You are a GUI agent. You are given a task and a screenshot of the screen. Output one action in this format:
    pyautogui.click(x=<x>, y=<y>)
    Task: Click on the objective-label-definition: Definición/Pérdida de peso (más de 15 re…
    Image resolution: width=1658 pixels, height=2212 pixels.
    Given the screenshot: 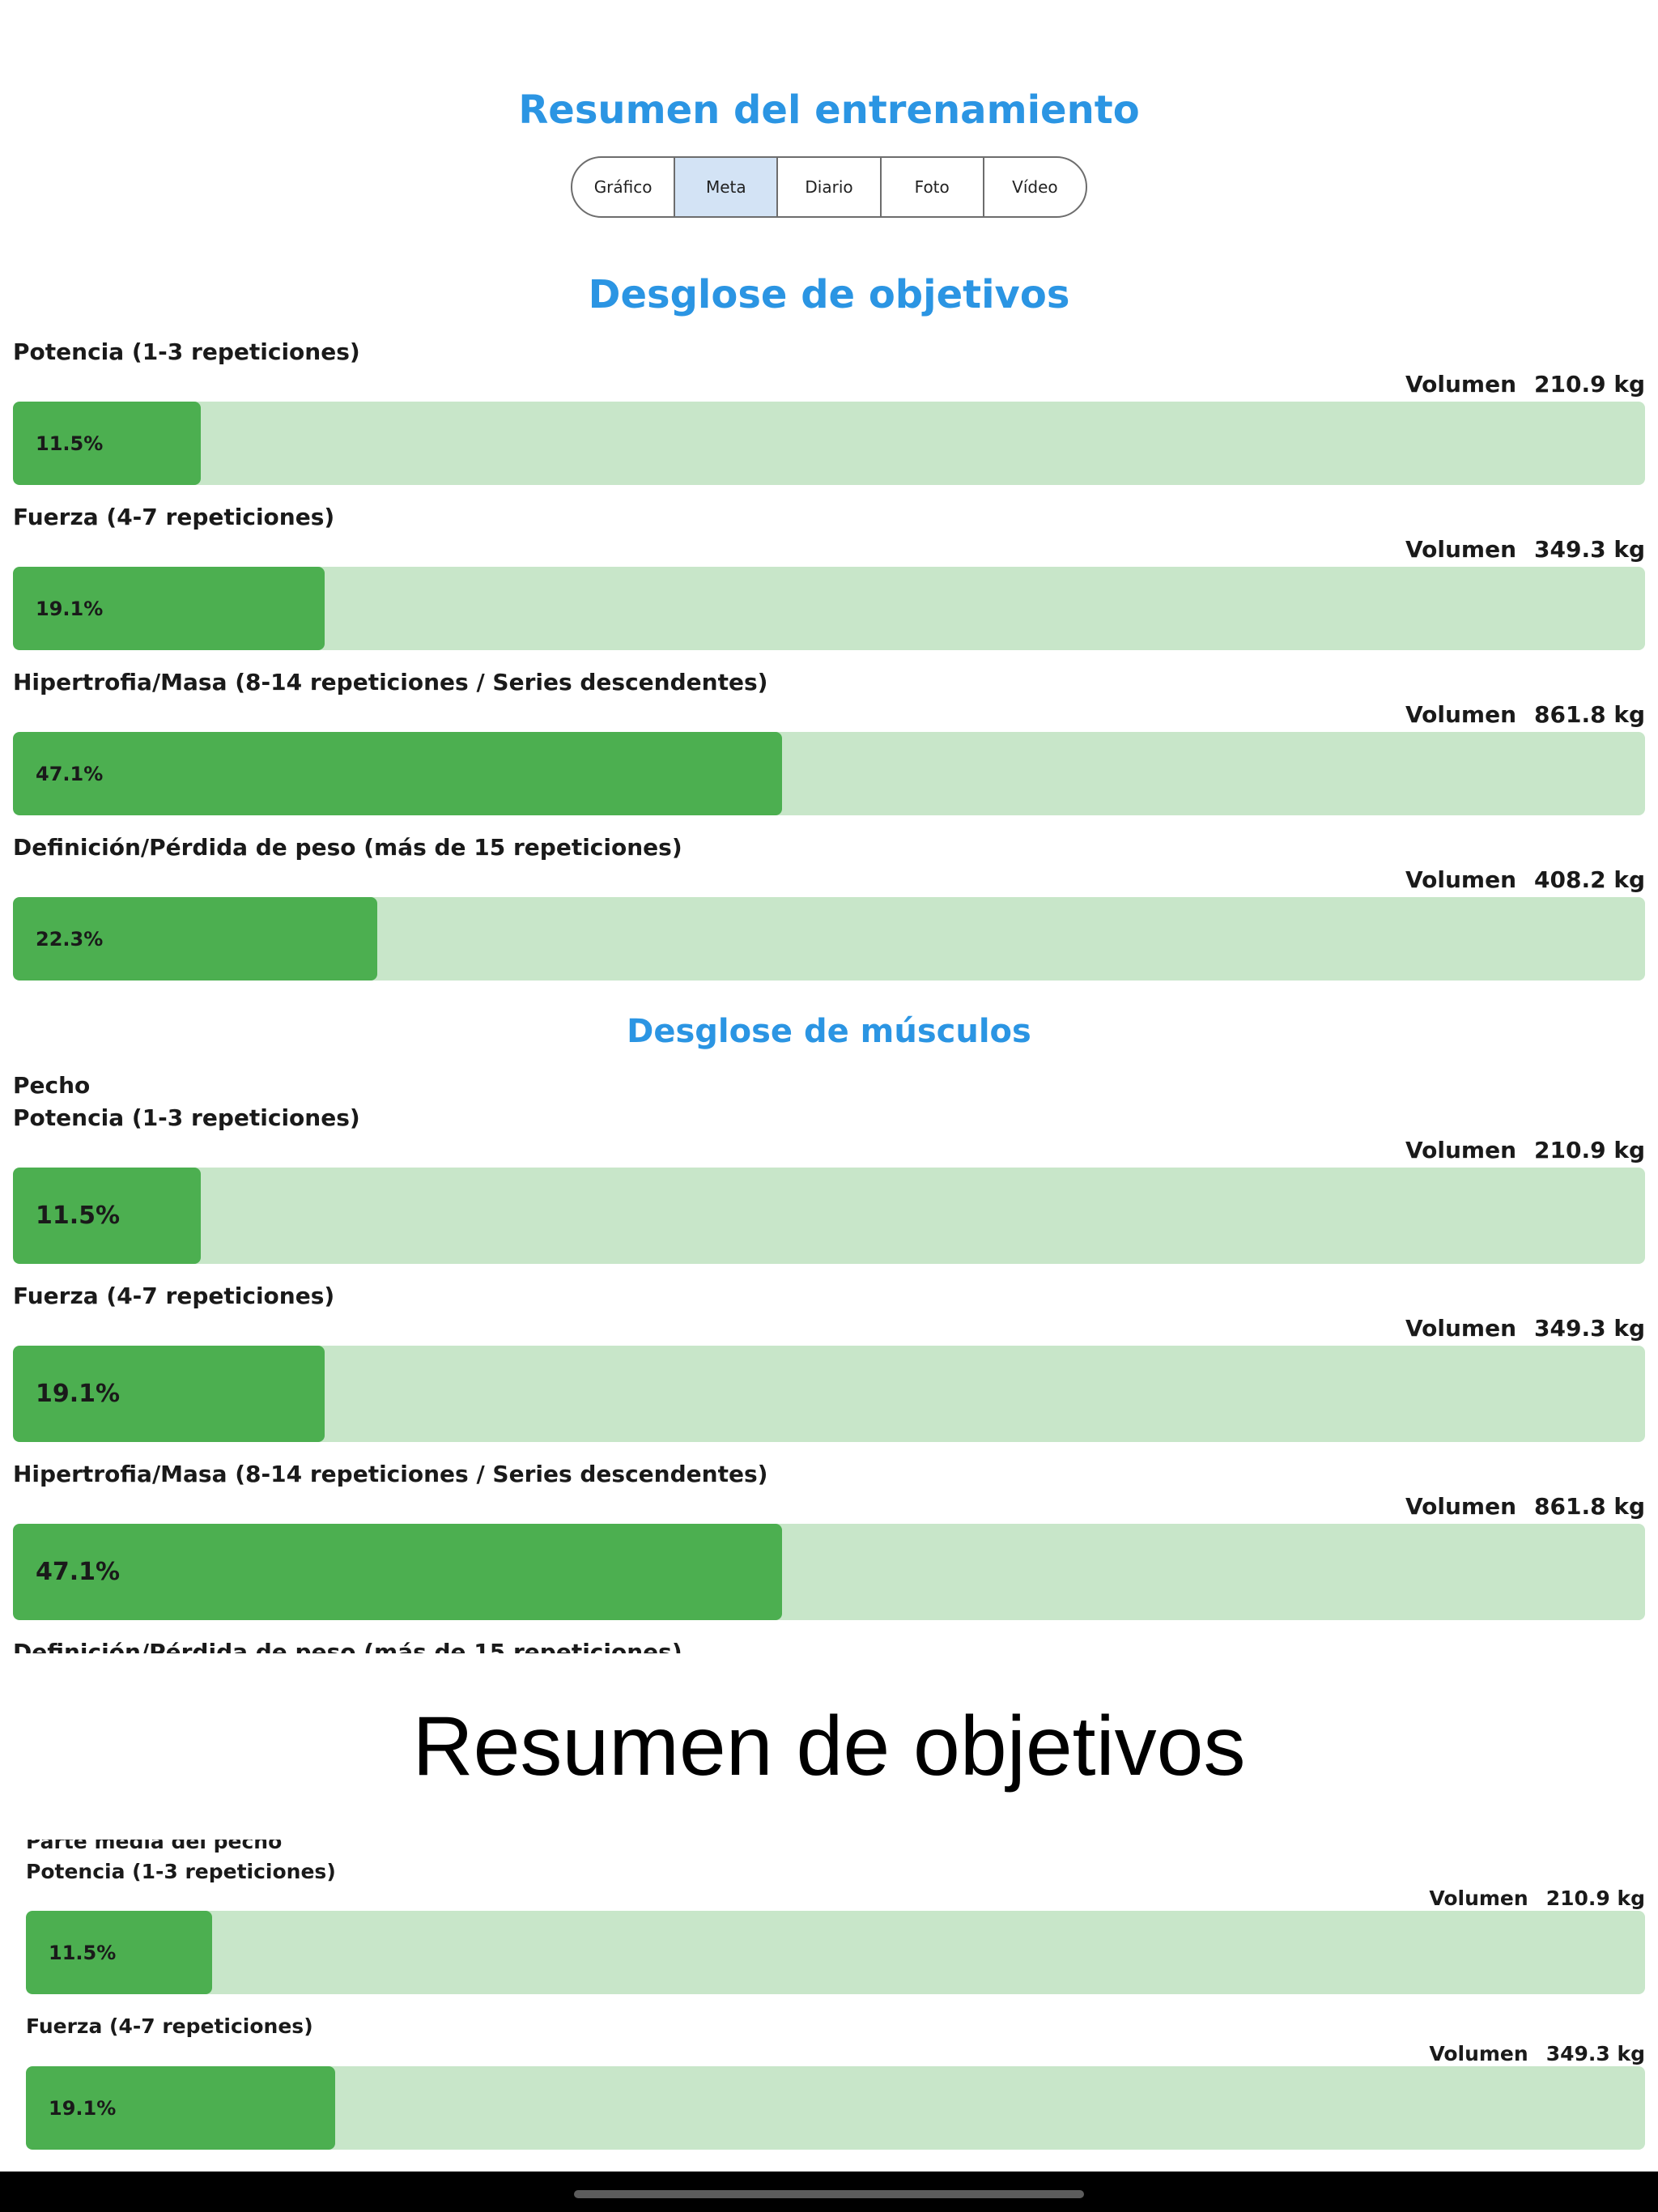 What is the action you would take?
    pyautogui.click(x=347, y=848)
    